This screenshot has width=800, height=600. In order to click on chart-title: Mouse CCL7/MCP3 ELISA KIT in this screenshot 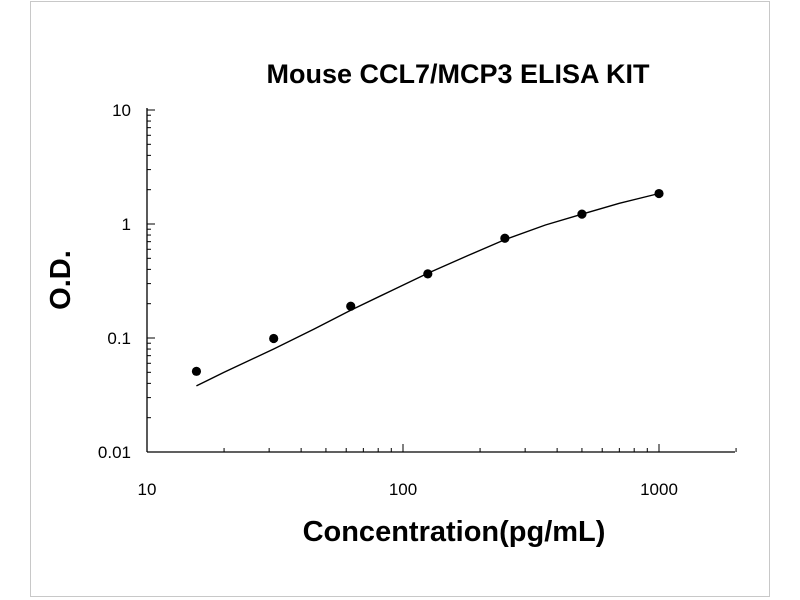, I will do `click(458, 74)`.